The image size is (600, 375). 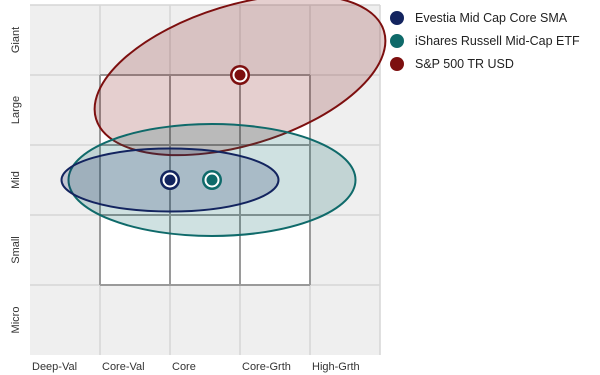 What do you see at coordinates (54, 367) in the screenshot?
I see `x-tick-label: Deep-Val` at bounding box center [54, 367].